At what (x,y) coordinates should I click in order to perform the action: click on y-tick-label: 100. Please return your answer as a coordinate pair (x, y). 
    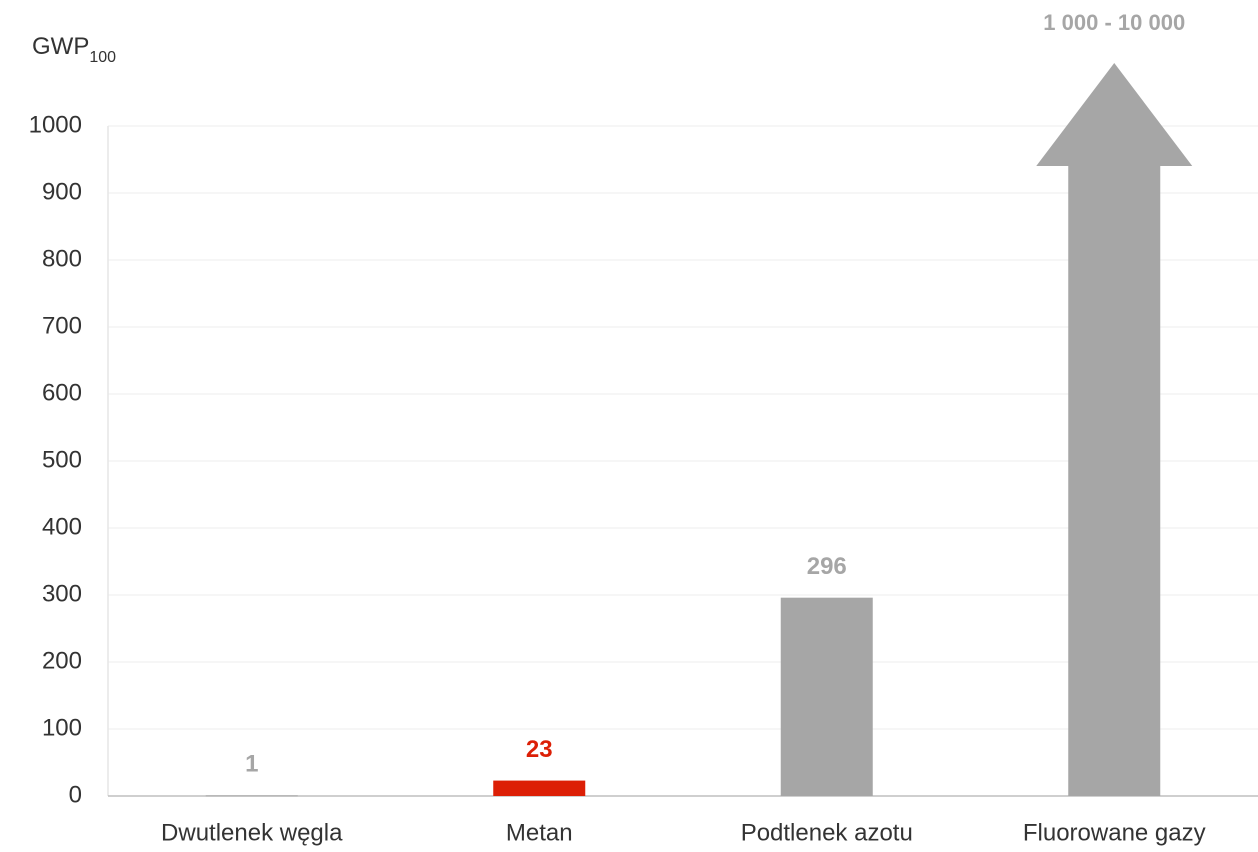
    Looking at the image, I should click on (62, 727).